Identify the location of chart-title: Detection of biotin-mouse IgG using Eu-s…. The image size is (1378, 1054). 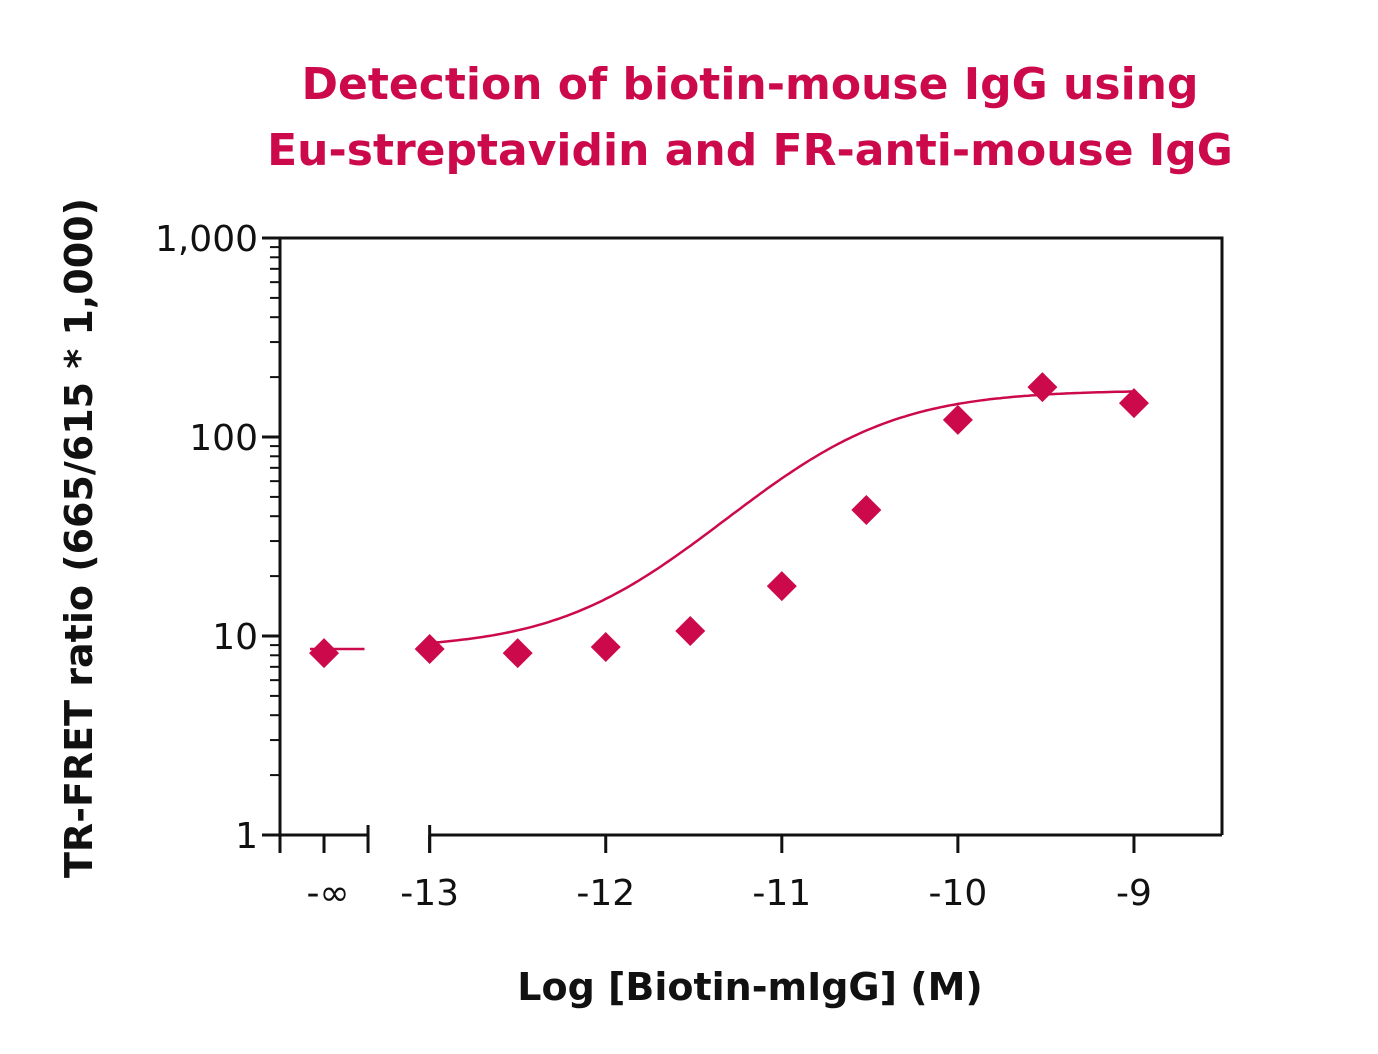
(689, 118).